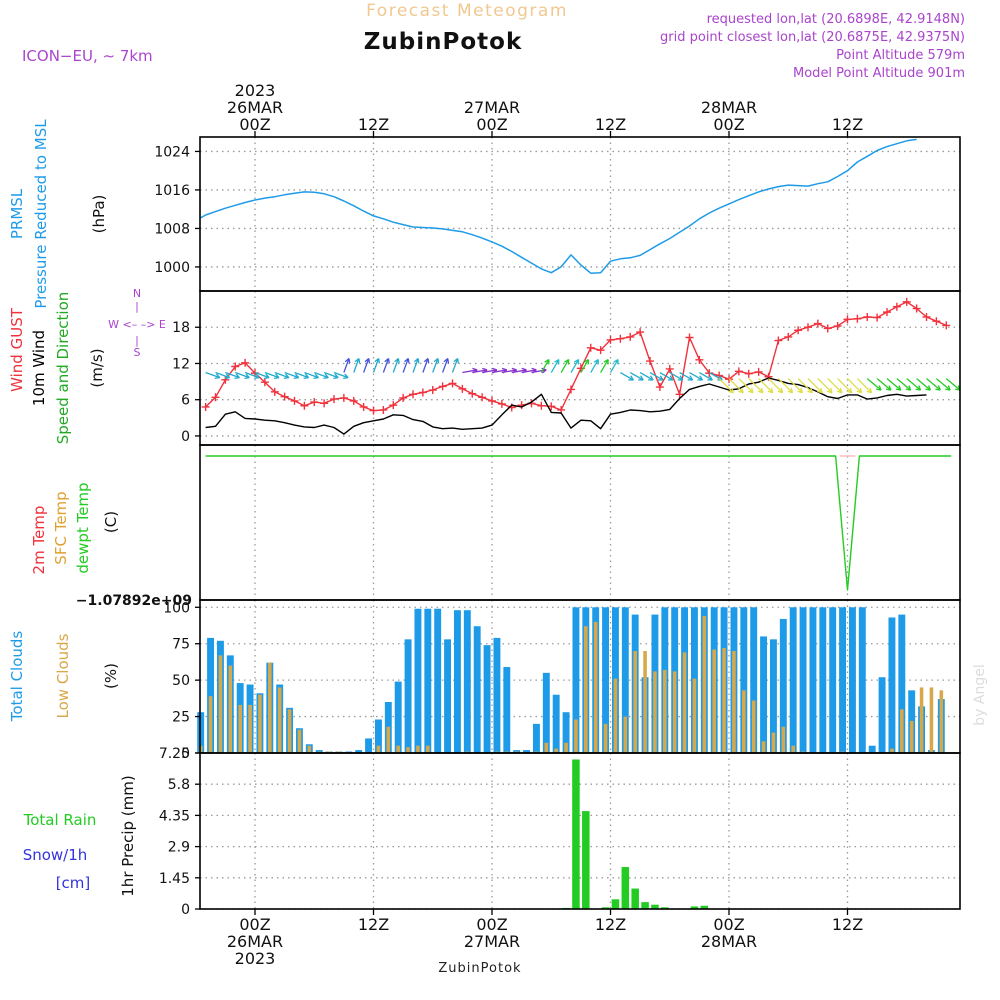  I want to click on y-tick-label: 25, so click(181, 718).